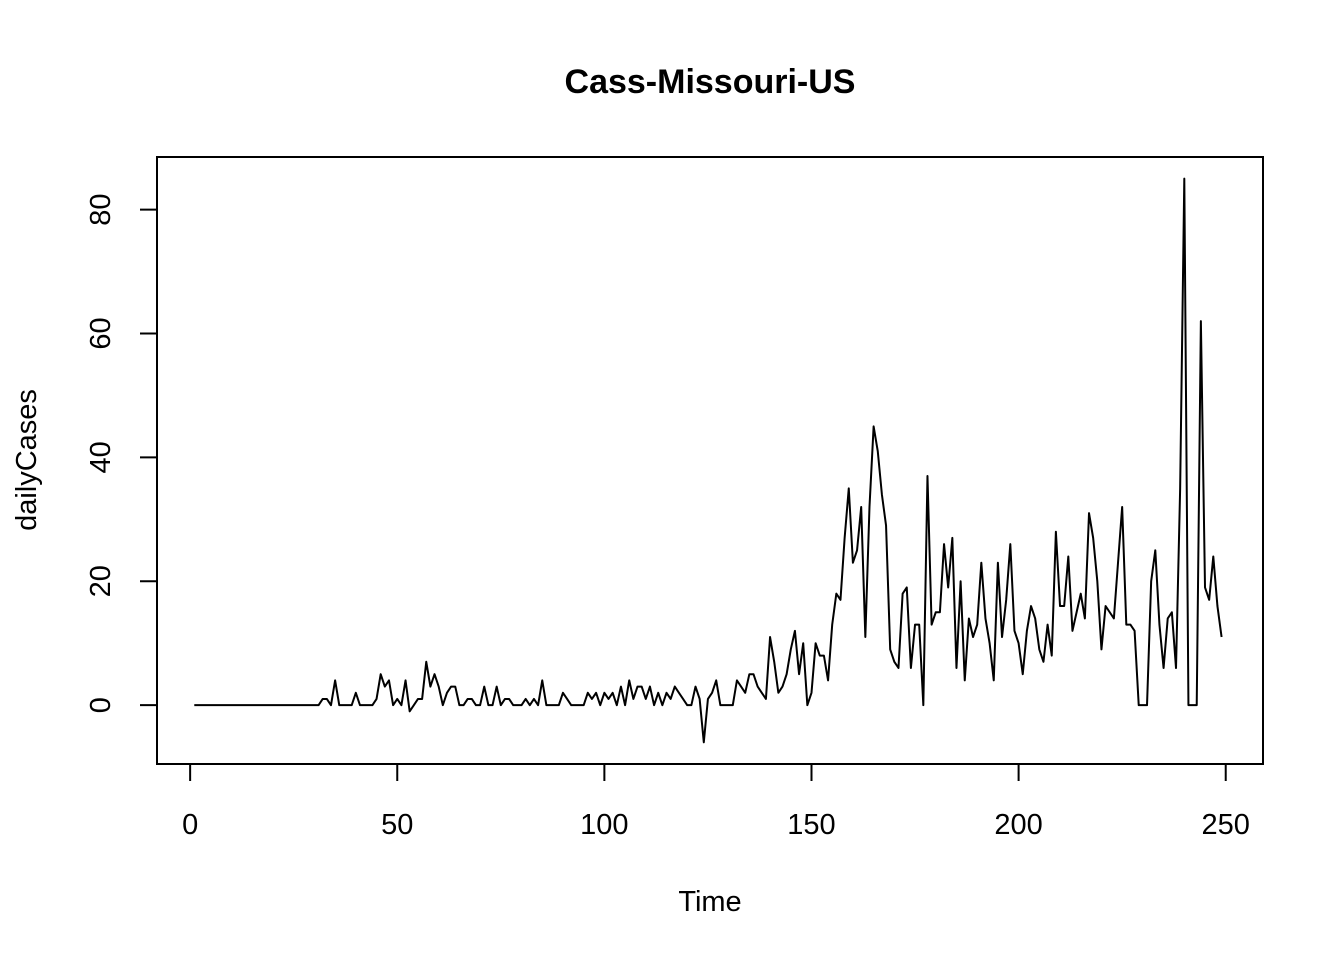 This screenshot has height=960, width=1344. What do you see at coordinates (101, 210) in the screenshot?
I see `y-tick-label: 80` at bounding box center [101, 210].